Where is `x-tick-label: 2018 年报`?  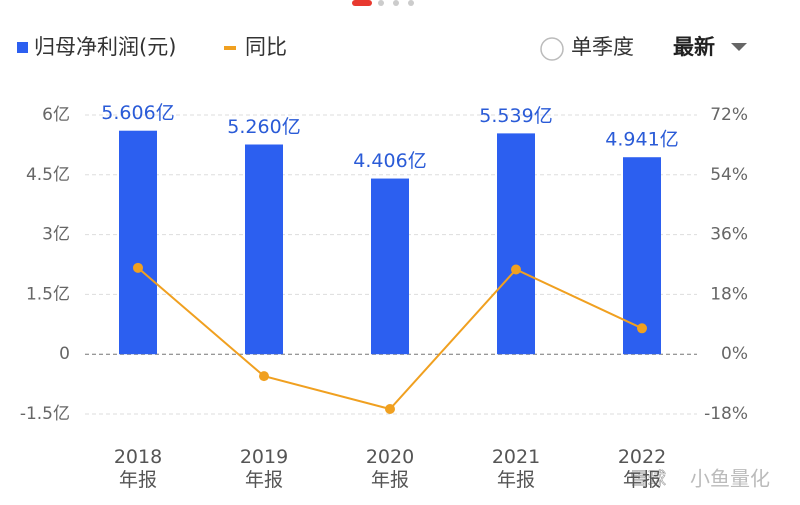
x-tick-label: 2018 年报 is located at coordinates (138, 468).